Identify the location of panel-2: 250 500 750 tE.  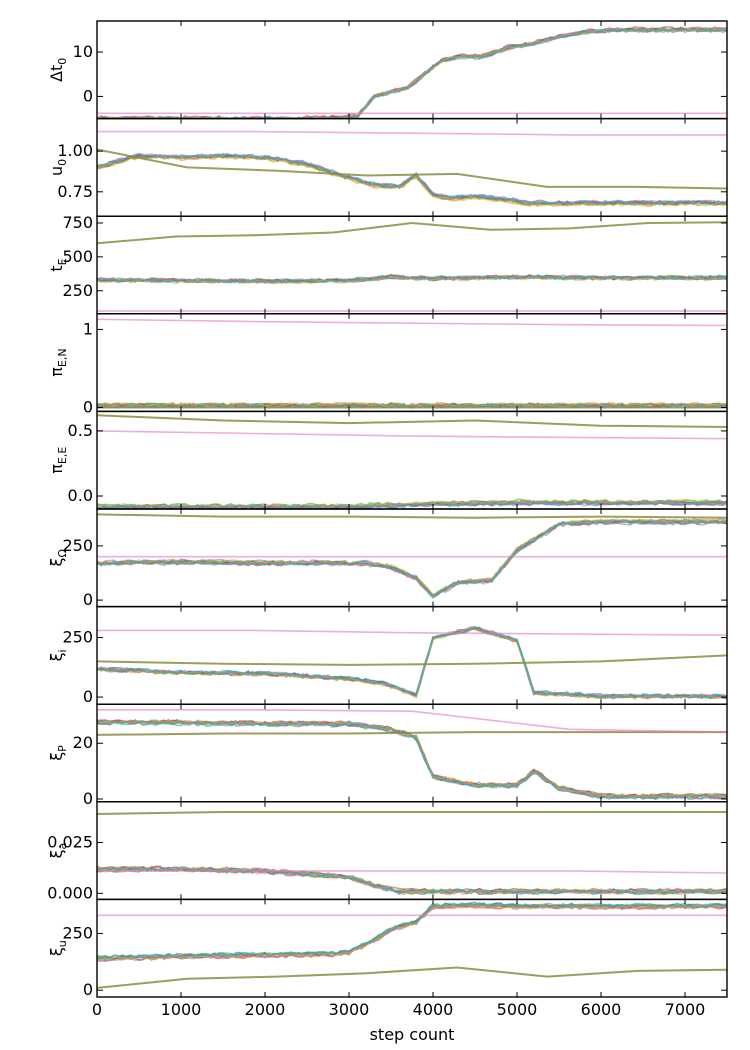
(387, 264).